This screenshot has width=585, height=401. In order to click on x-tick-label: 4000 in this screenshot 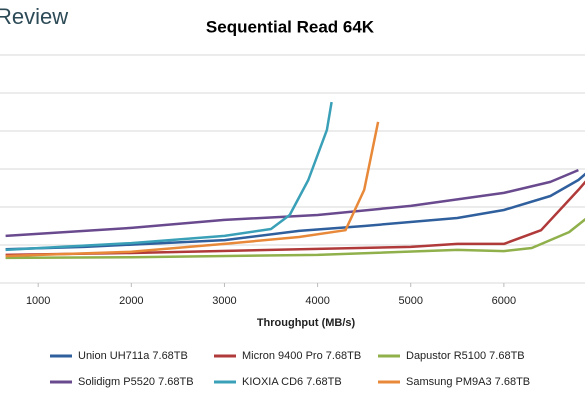, I will do `click(317, 301)`.